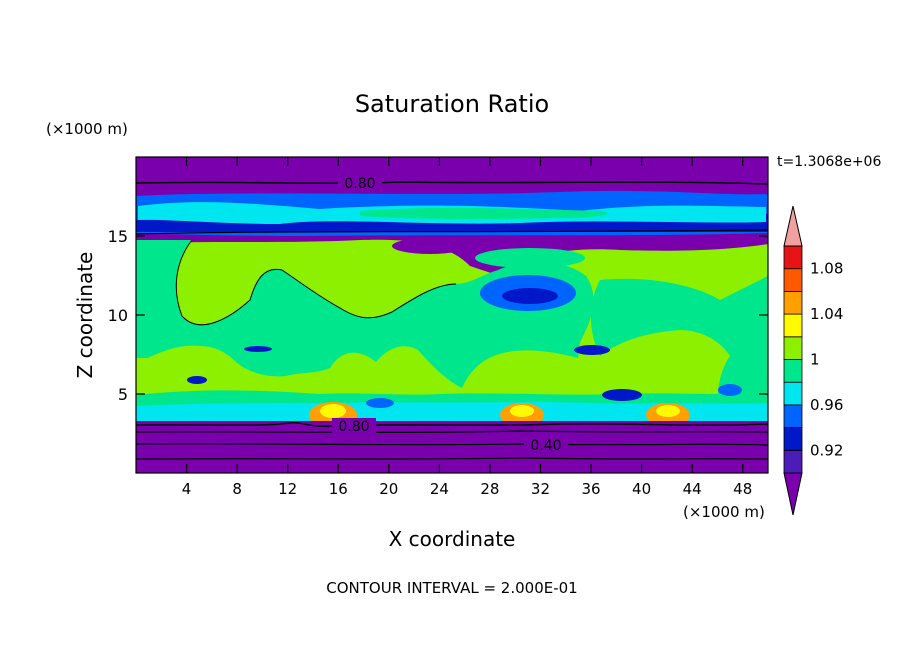 The image size is (904, 654). What do you see at coordinates (359, 184) in the screenshot?
I see `contour-label-top: 0.80` at bounding box center [359, 184].